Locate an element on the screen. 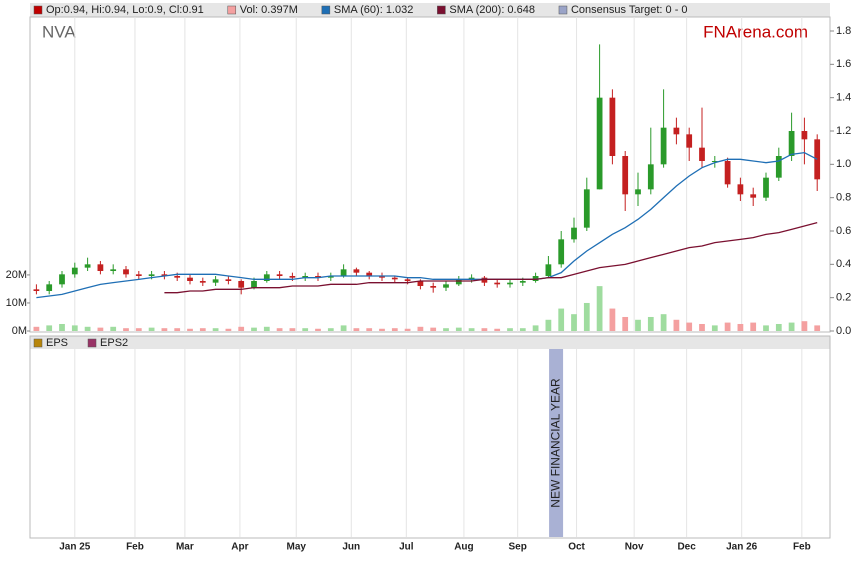 The height and width of the screenshot is (566, 859). x-tick-label: Jan 26 is located at coordinates (742, 547).